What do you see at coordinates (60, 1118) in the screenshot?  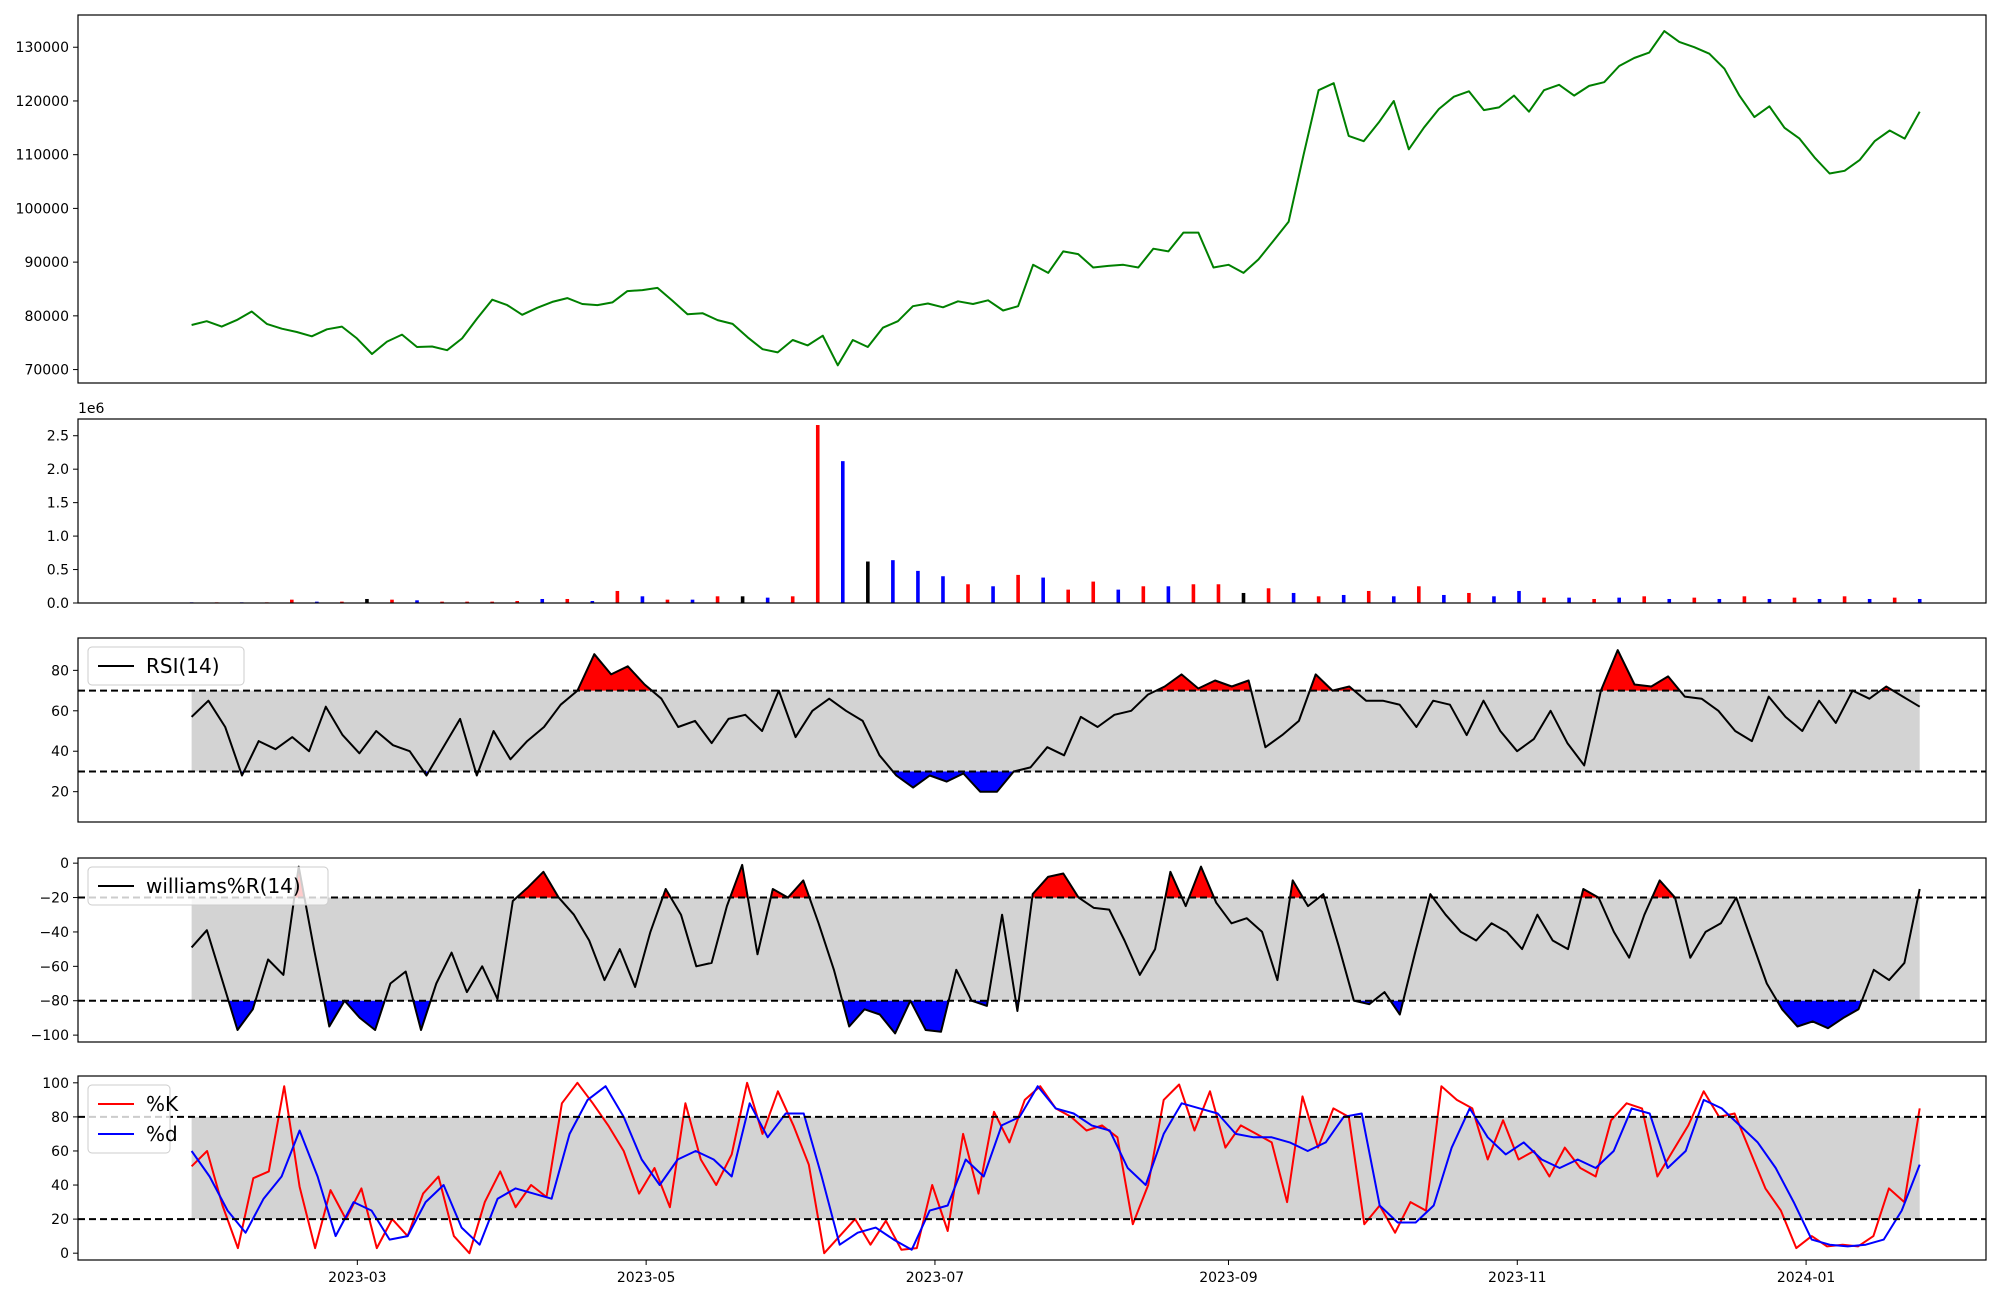 I see `y-tick-label: 80` at bounding box center [60, 1118].